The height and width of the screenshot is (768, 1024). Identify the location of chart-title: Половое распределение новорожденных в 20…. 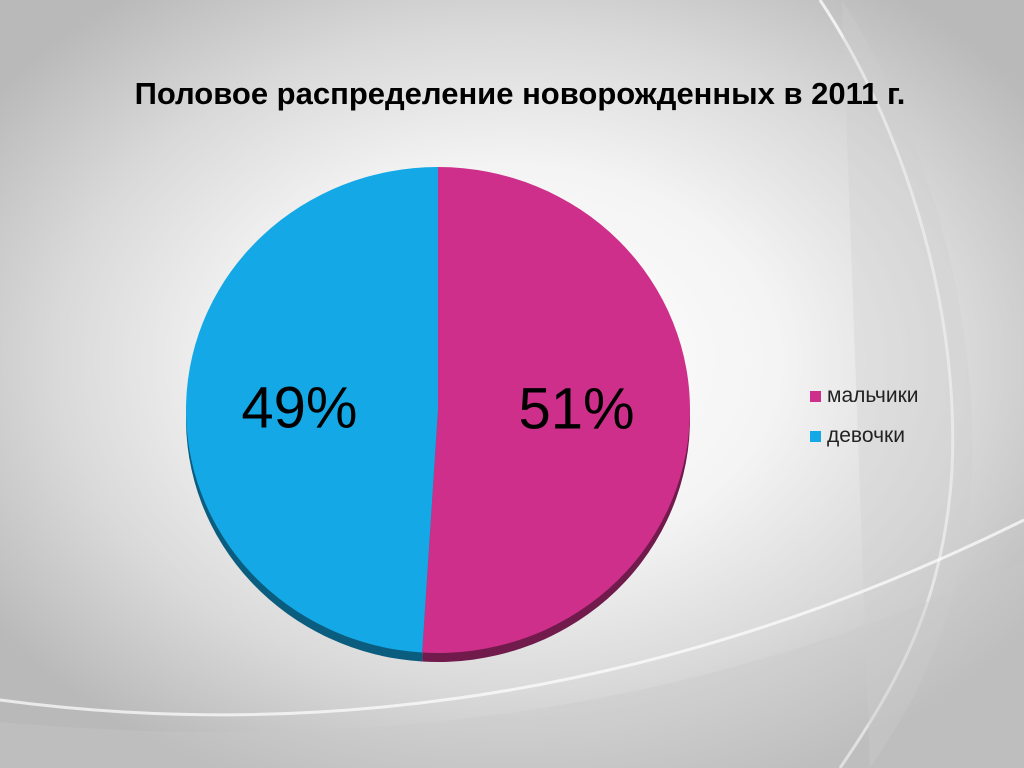
(520, 93).